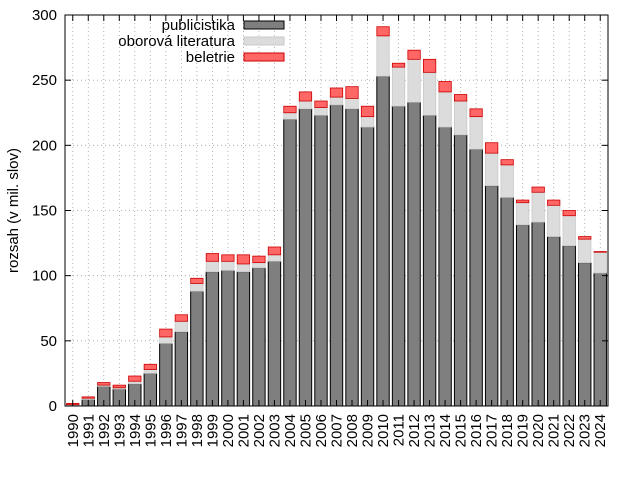 This screenshot has width=640, height=485. What do you see at coordinates (538, 430) in the screenshot?
I see `x-tick-label: 2020` at bounding box center [538, 430].